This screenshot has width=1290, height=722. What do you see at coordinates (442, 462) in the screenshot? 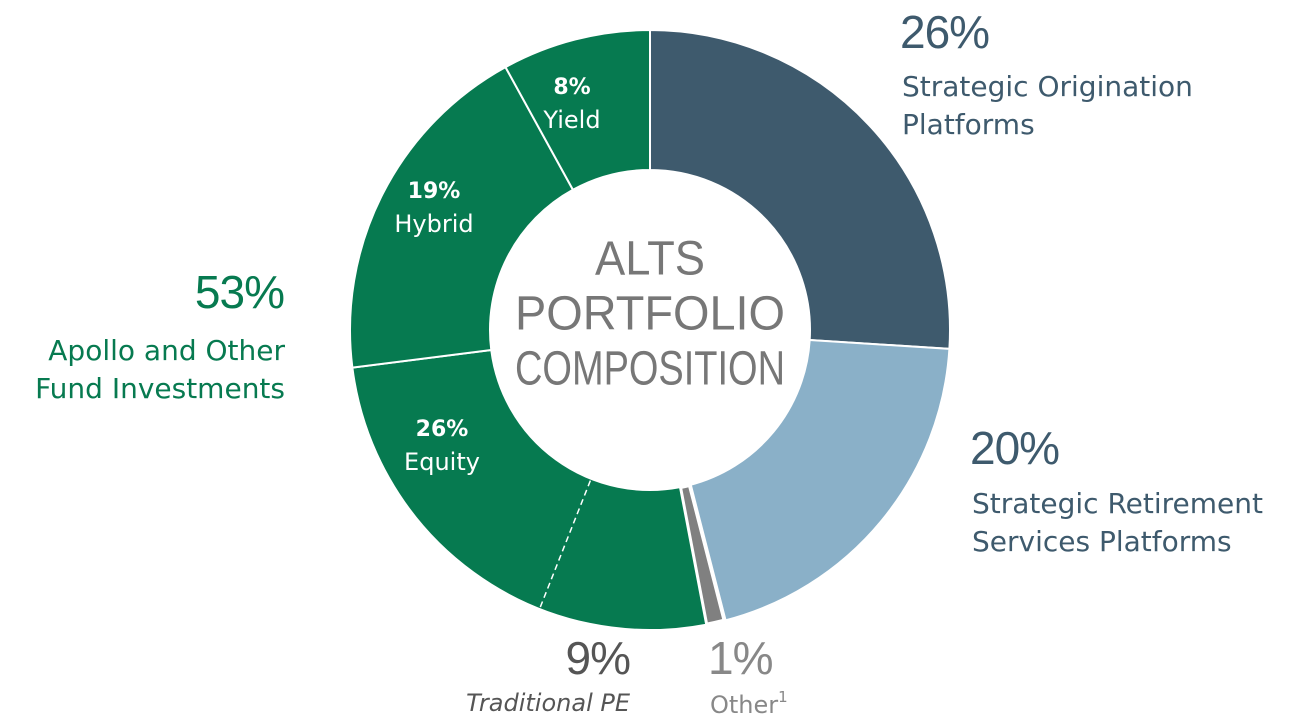
I see `segment-label: Equity` at bounding box center [442, 462].